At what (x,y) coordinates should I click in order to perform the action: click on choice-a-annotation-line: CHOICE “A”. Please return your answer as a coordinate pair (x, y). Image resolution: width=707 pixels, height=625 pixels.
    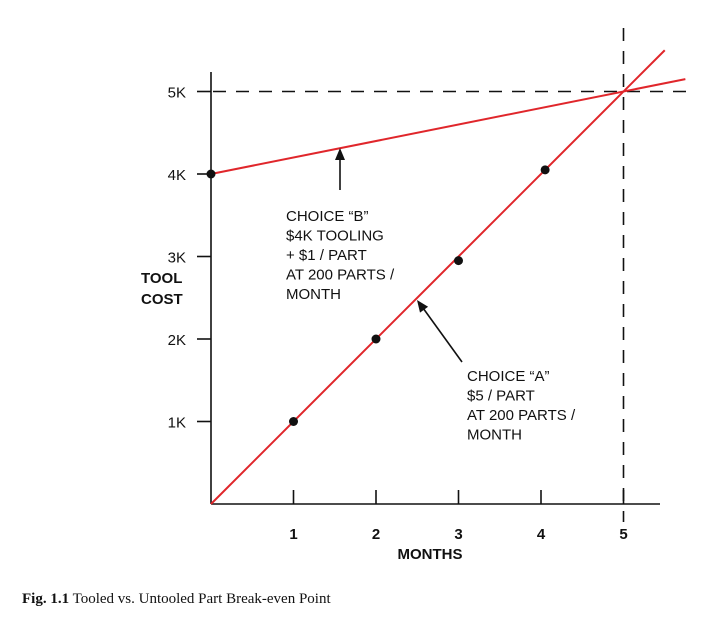
    Looking at the image, I should click on (508, 376).